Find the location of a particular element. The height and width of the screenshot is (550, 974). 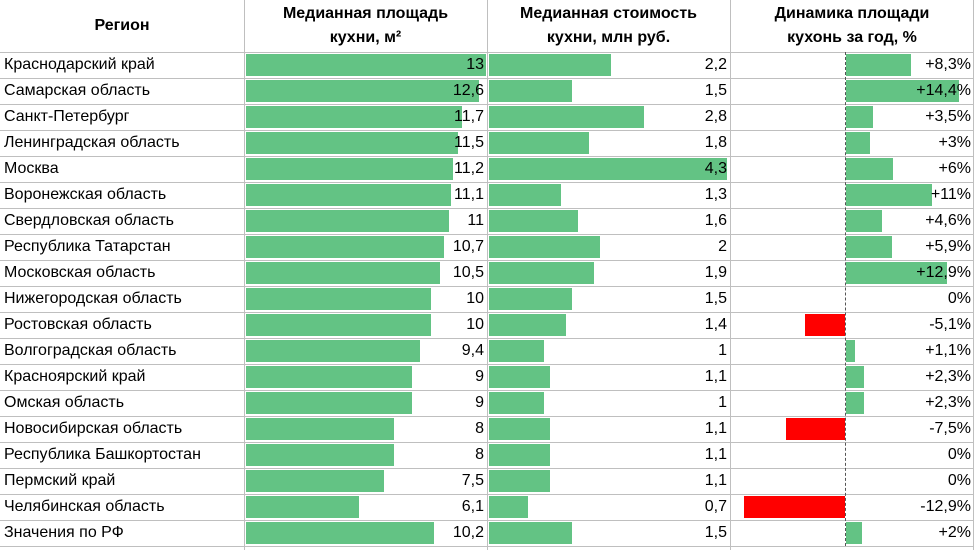

header-region: Регион is located at coordinates (122, 25).